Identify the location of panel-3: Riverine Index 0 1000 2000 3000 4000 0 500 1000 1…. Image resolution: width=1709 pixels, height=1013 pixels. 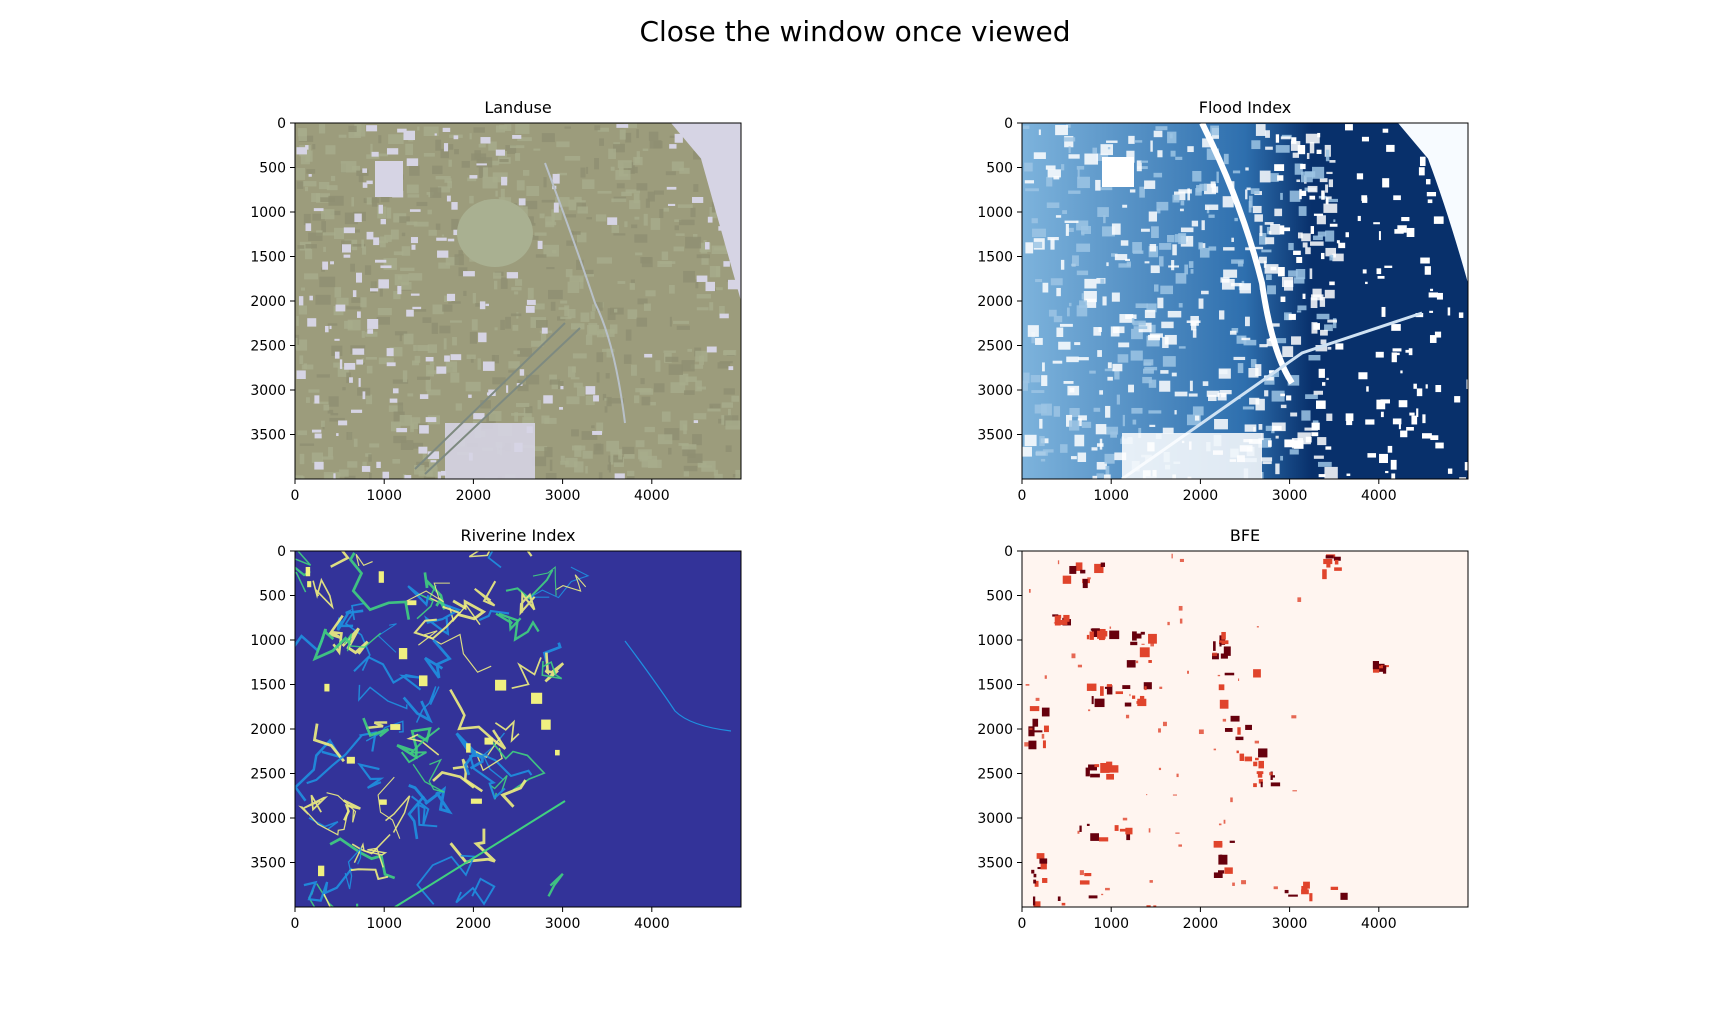
(496, 729).